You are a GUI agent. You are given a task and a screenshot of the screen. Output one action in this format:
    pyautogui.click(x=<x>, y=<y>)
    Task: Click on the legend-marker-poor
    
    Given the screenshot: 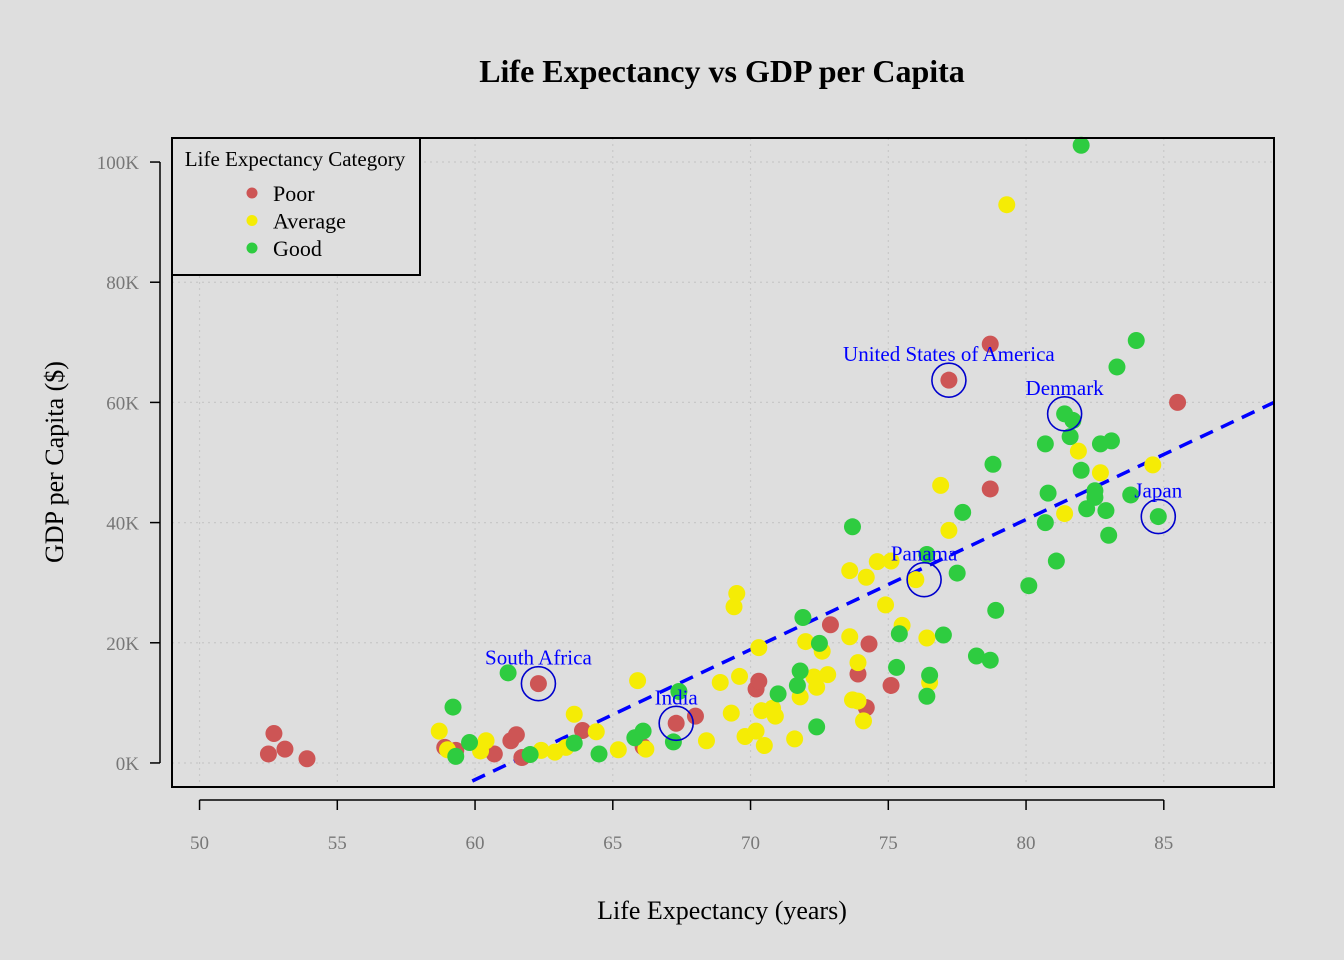 What is the action you would take?
    pyautogui.click(x=252, y=193)
    